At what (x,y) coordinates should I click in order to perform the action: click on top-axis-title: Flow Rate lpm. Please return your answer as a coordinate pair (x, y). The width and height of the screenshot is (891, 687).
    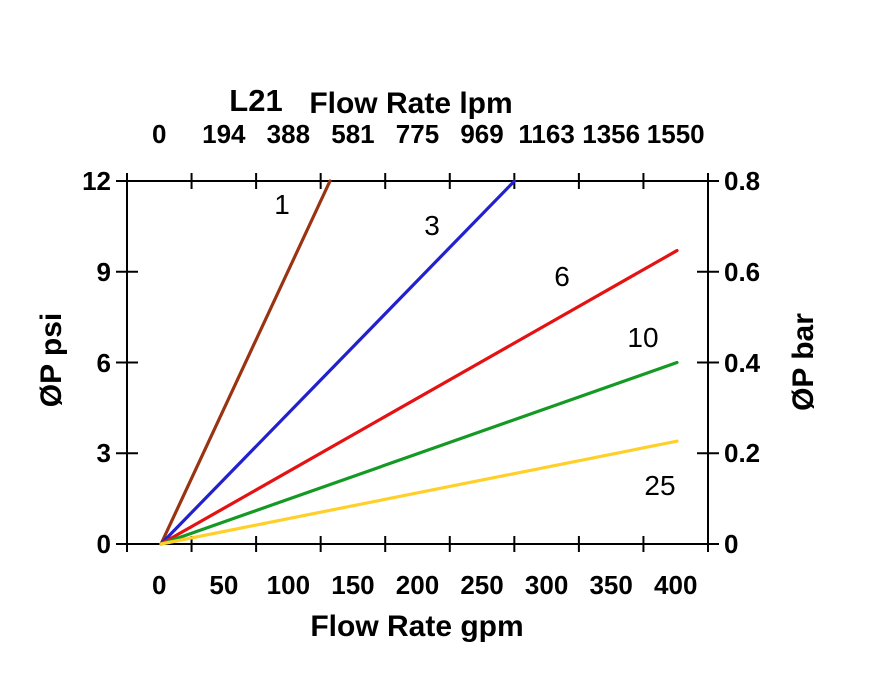
    Looking at the image, I should click on (411, 103).